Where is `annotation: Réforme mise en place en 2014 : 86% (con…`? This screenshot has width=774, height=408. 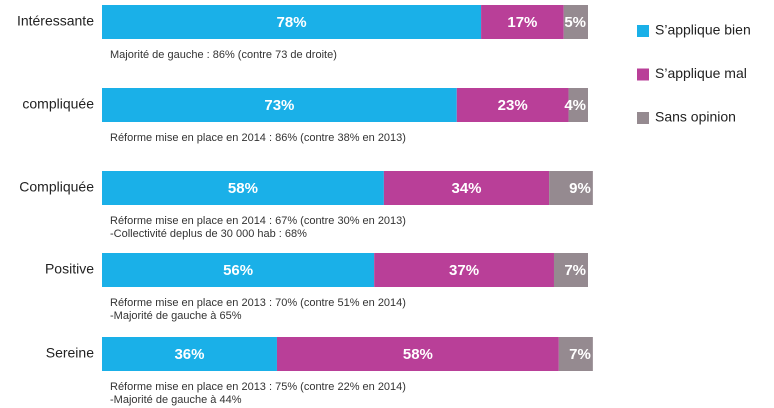
annotation: Réforme mise en place en 2014 : 86% (con… is located at coordinates (258, 138).